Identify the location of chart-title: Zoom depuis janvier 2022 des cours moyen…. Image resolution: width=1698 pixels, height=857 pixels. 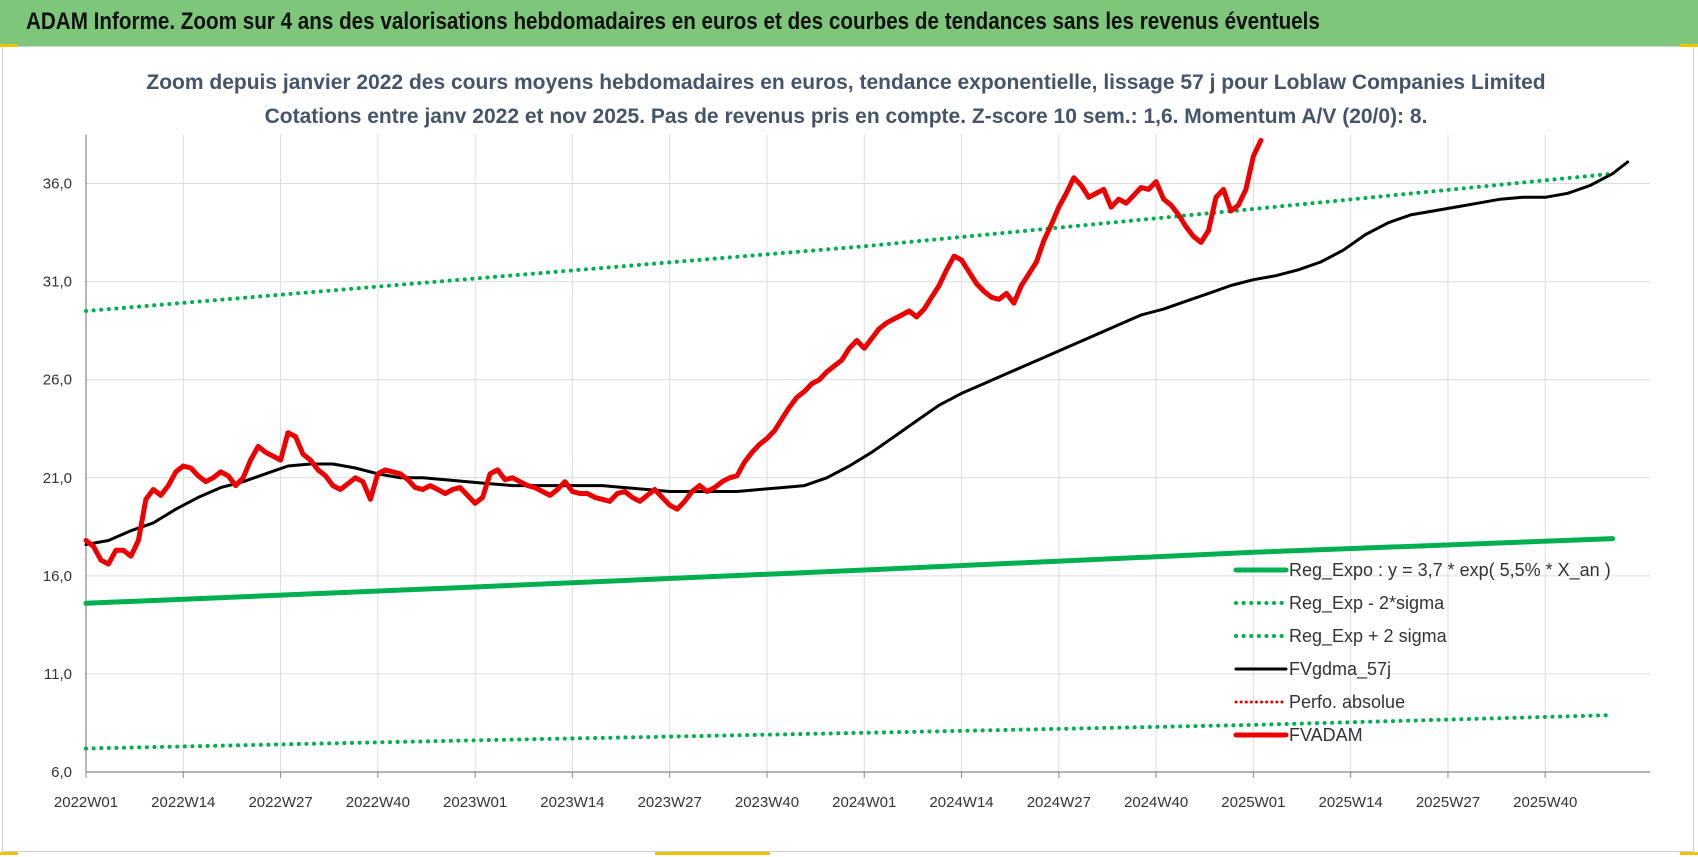
(845, 82).